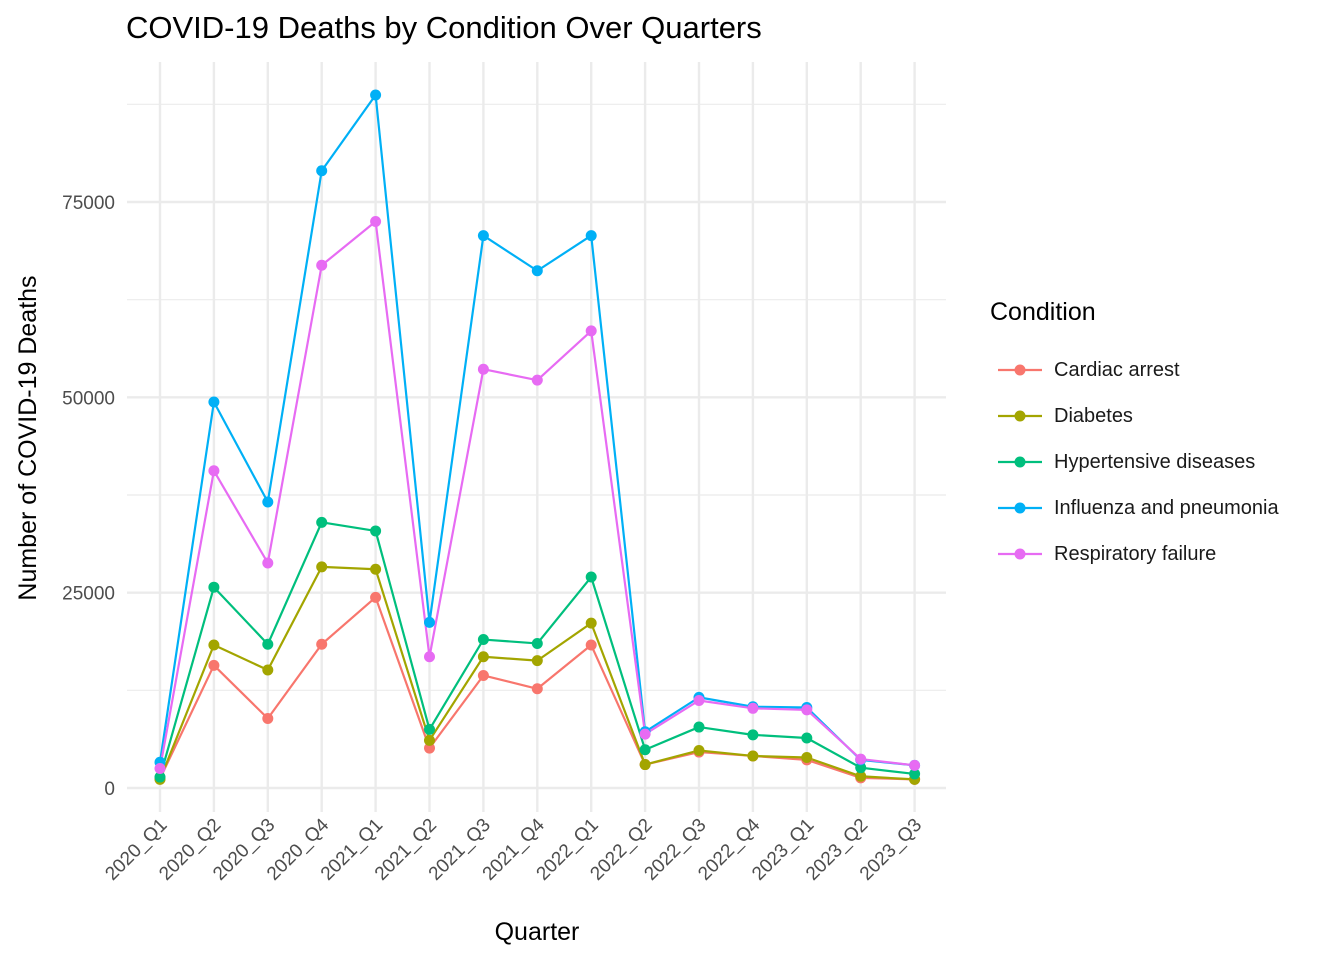  Describe the element at coordinates (1117, 369) in the screenshot. I see `legend-label: Cardiac arrest` at that location.